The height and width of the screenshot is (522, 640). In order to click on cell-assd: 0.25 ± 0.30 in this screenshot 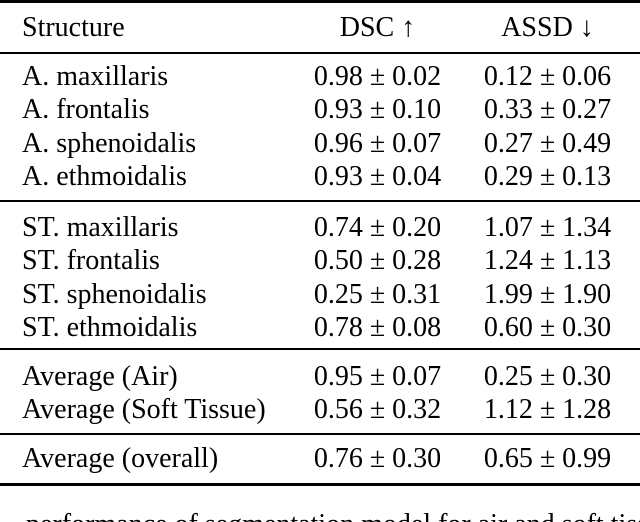, I will do `click(547, 376)`.